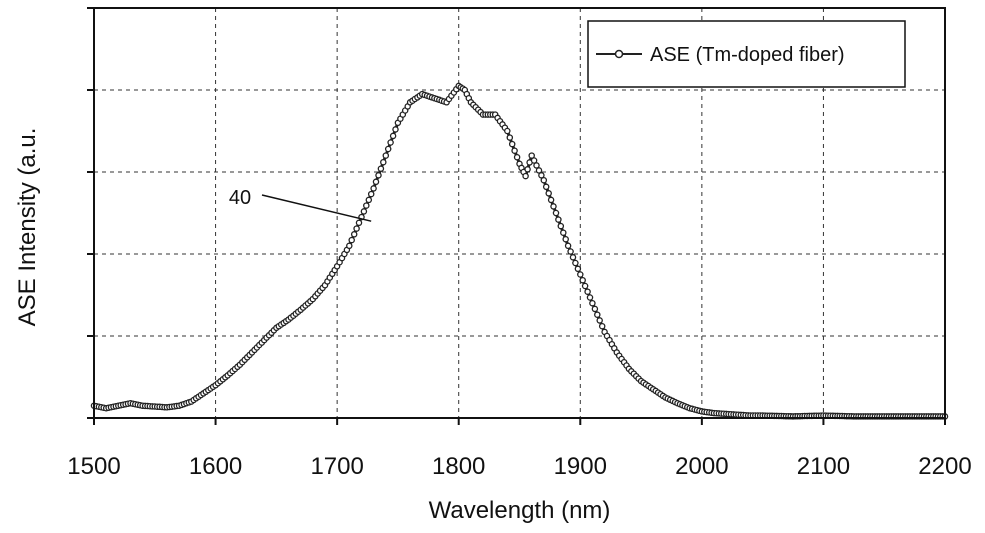  I want to click on x-tick-label: 1500, so click(93, 466).